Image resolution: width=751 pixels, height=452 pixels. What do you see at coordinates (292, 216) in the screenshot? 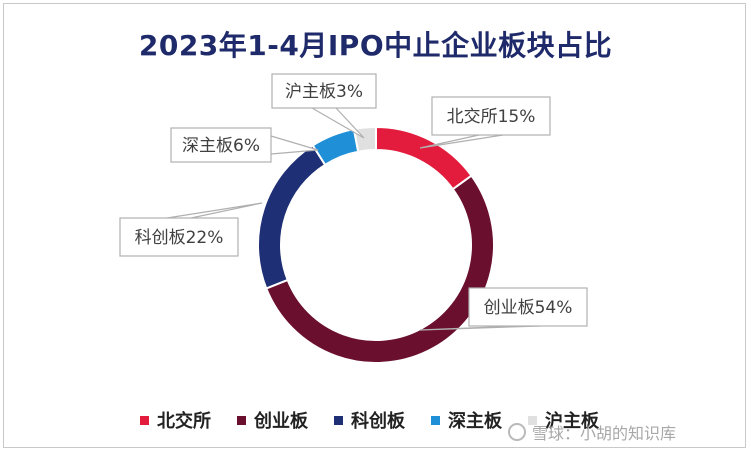
I see `slice-科创板` at bounding box center [292, 216].